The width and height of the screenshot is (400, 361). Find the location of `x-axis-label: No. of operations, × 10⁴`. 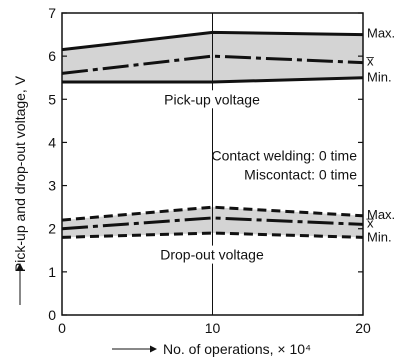

x-axis-label: No. of operations, × 10⁴ is located at coordinates (237, 349).